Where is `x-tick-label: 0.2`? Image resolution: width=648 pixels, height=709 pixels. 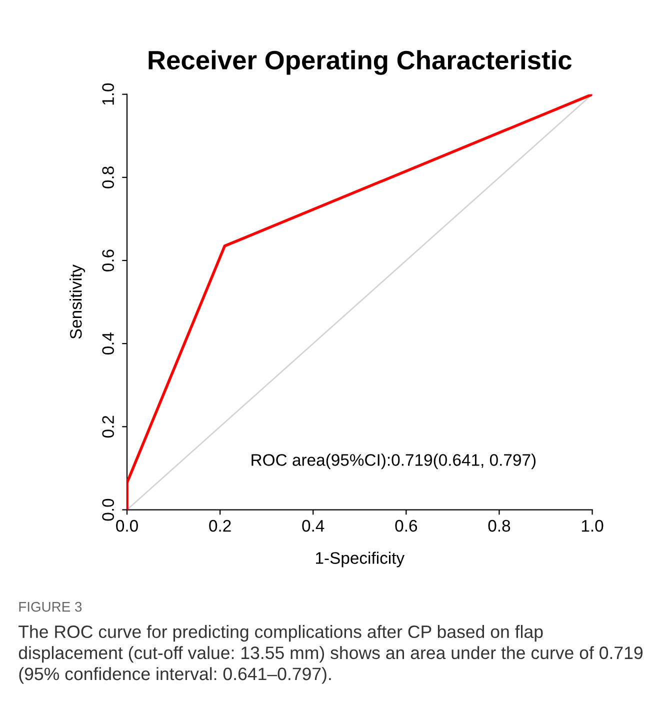
x-tick-label: 0.2 is located at coordinates (220, 526).